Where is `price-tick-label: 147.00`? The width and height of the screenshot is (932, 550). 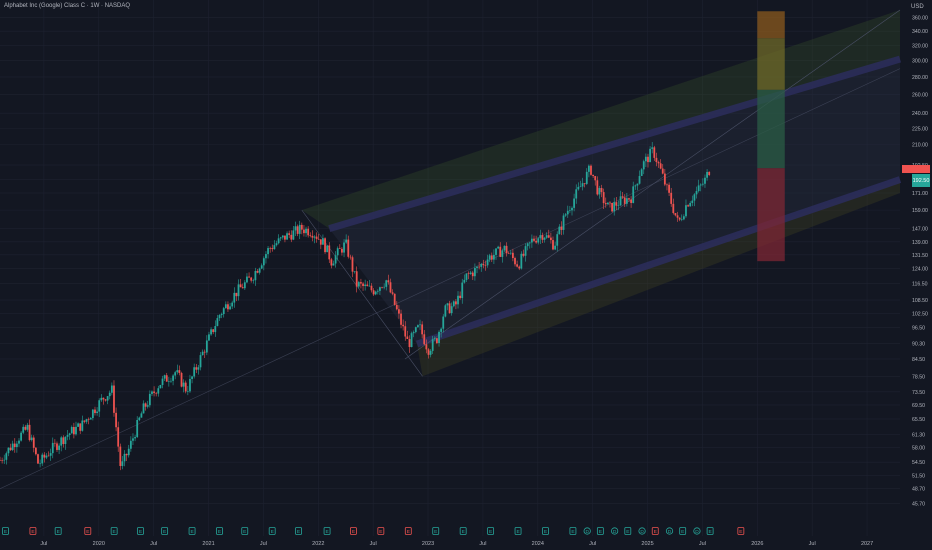
price-tick-label: 147.00 is located at coordinates (920, 230).